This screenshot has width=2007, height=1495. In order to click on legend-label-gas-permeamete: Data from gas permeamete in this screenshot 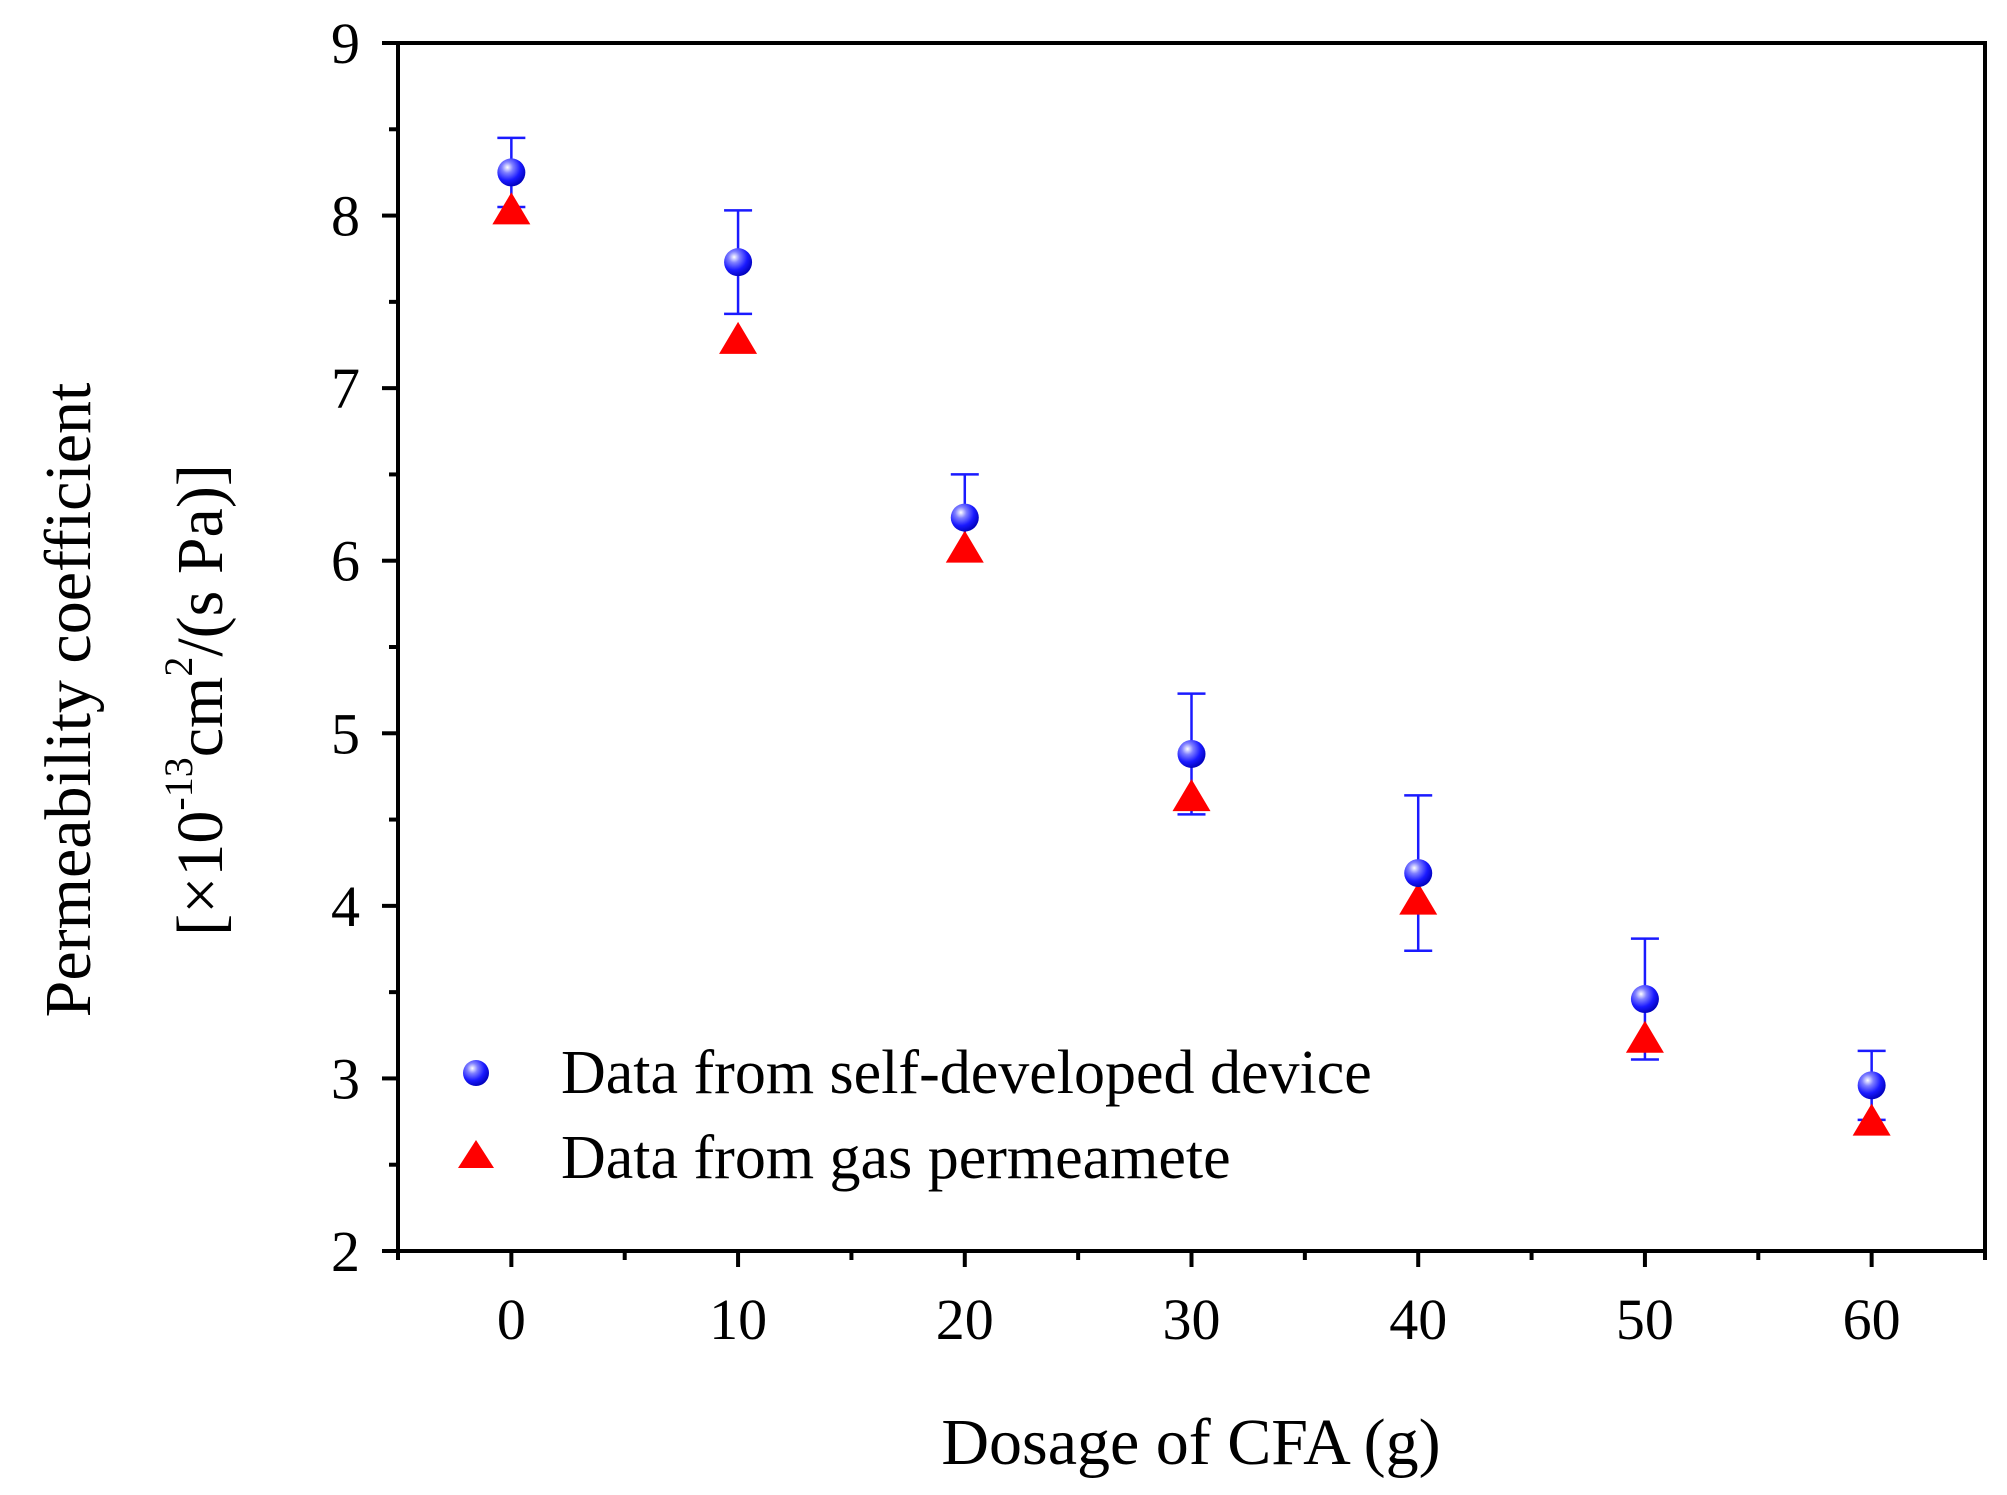, I will do `click(896, 1158)`.